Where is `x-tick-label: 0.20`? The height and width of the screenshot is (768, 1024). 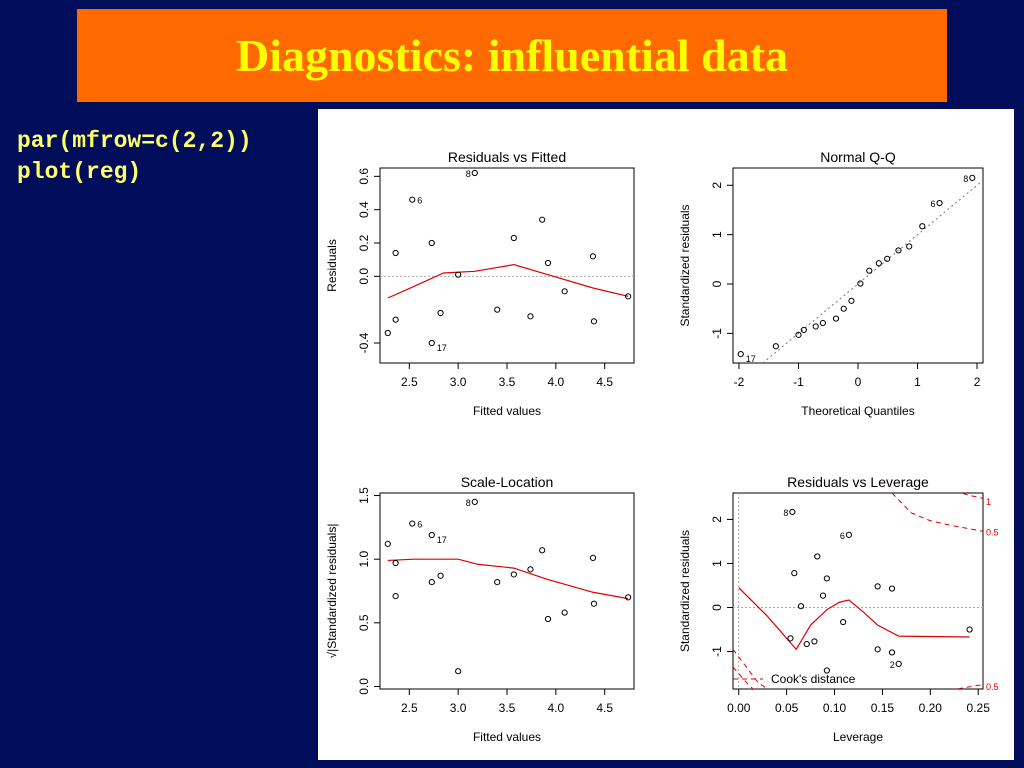
x-tick-label: 0.20 is located at coordinates (931, 708).